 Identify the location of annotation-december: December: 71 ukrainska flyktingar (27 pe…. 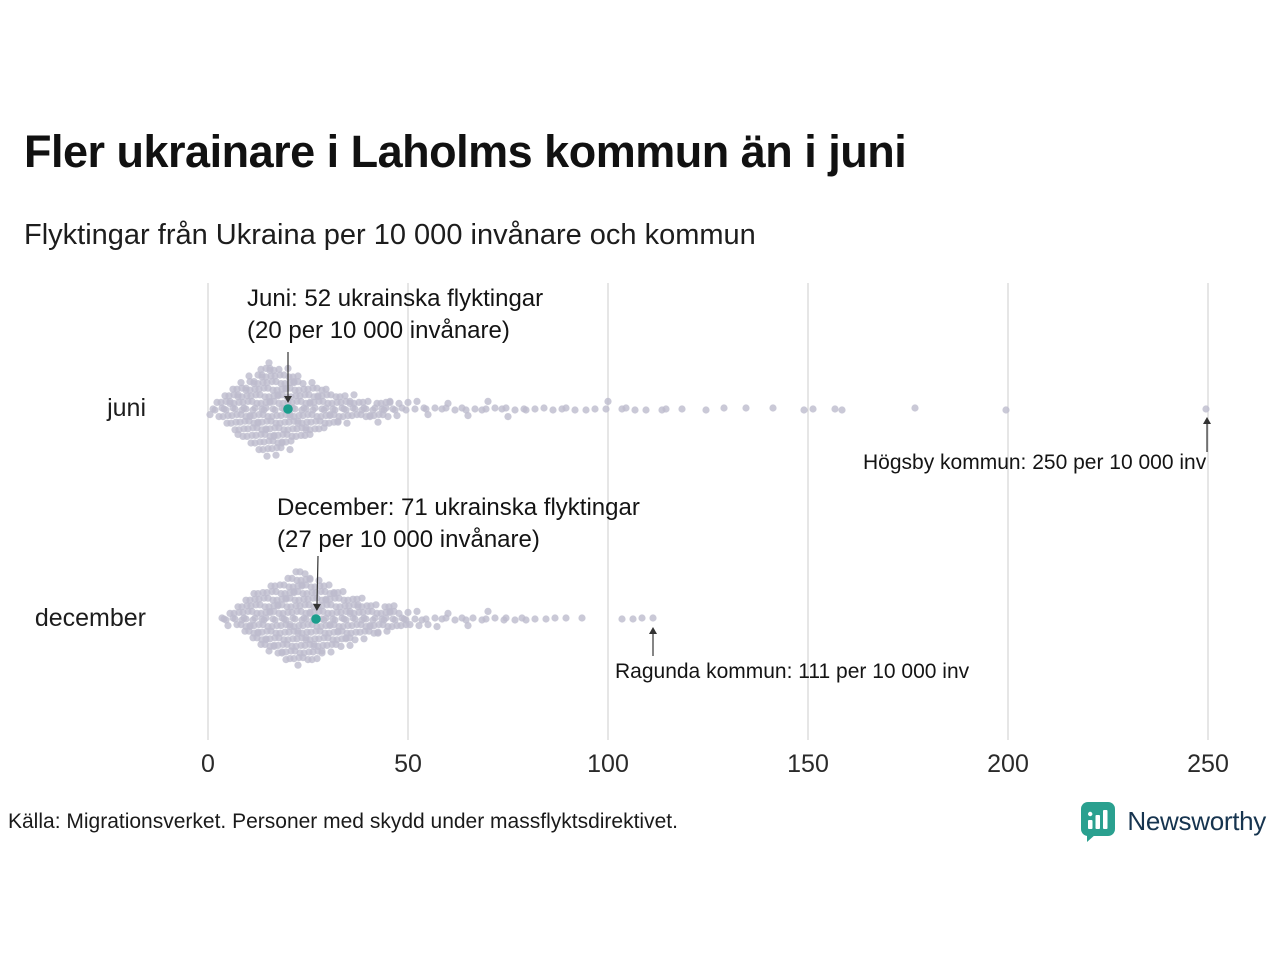
(458, 524).